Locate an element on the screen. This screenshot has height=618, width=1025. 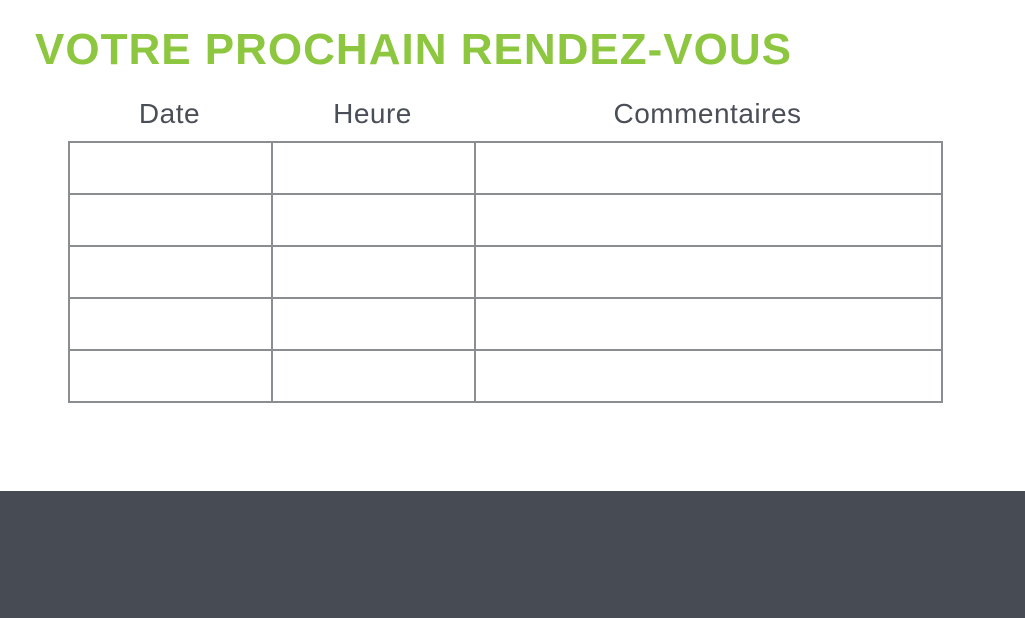
column-header-commentaires: Commentaires is located at coordinates (707, 113).